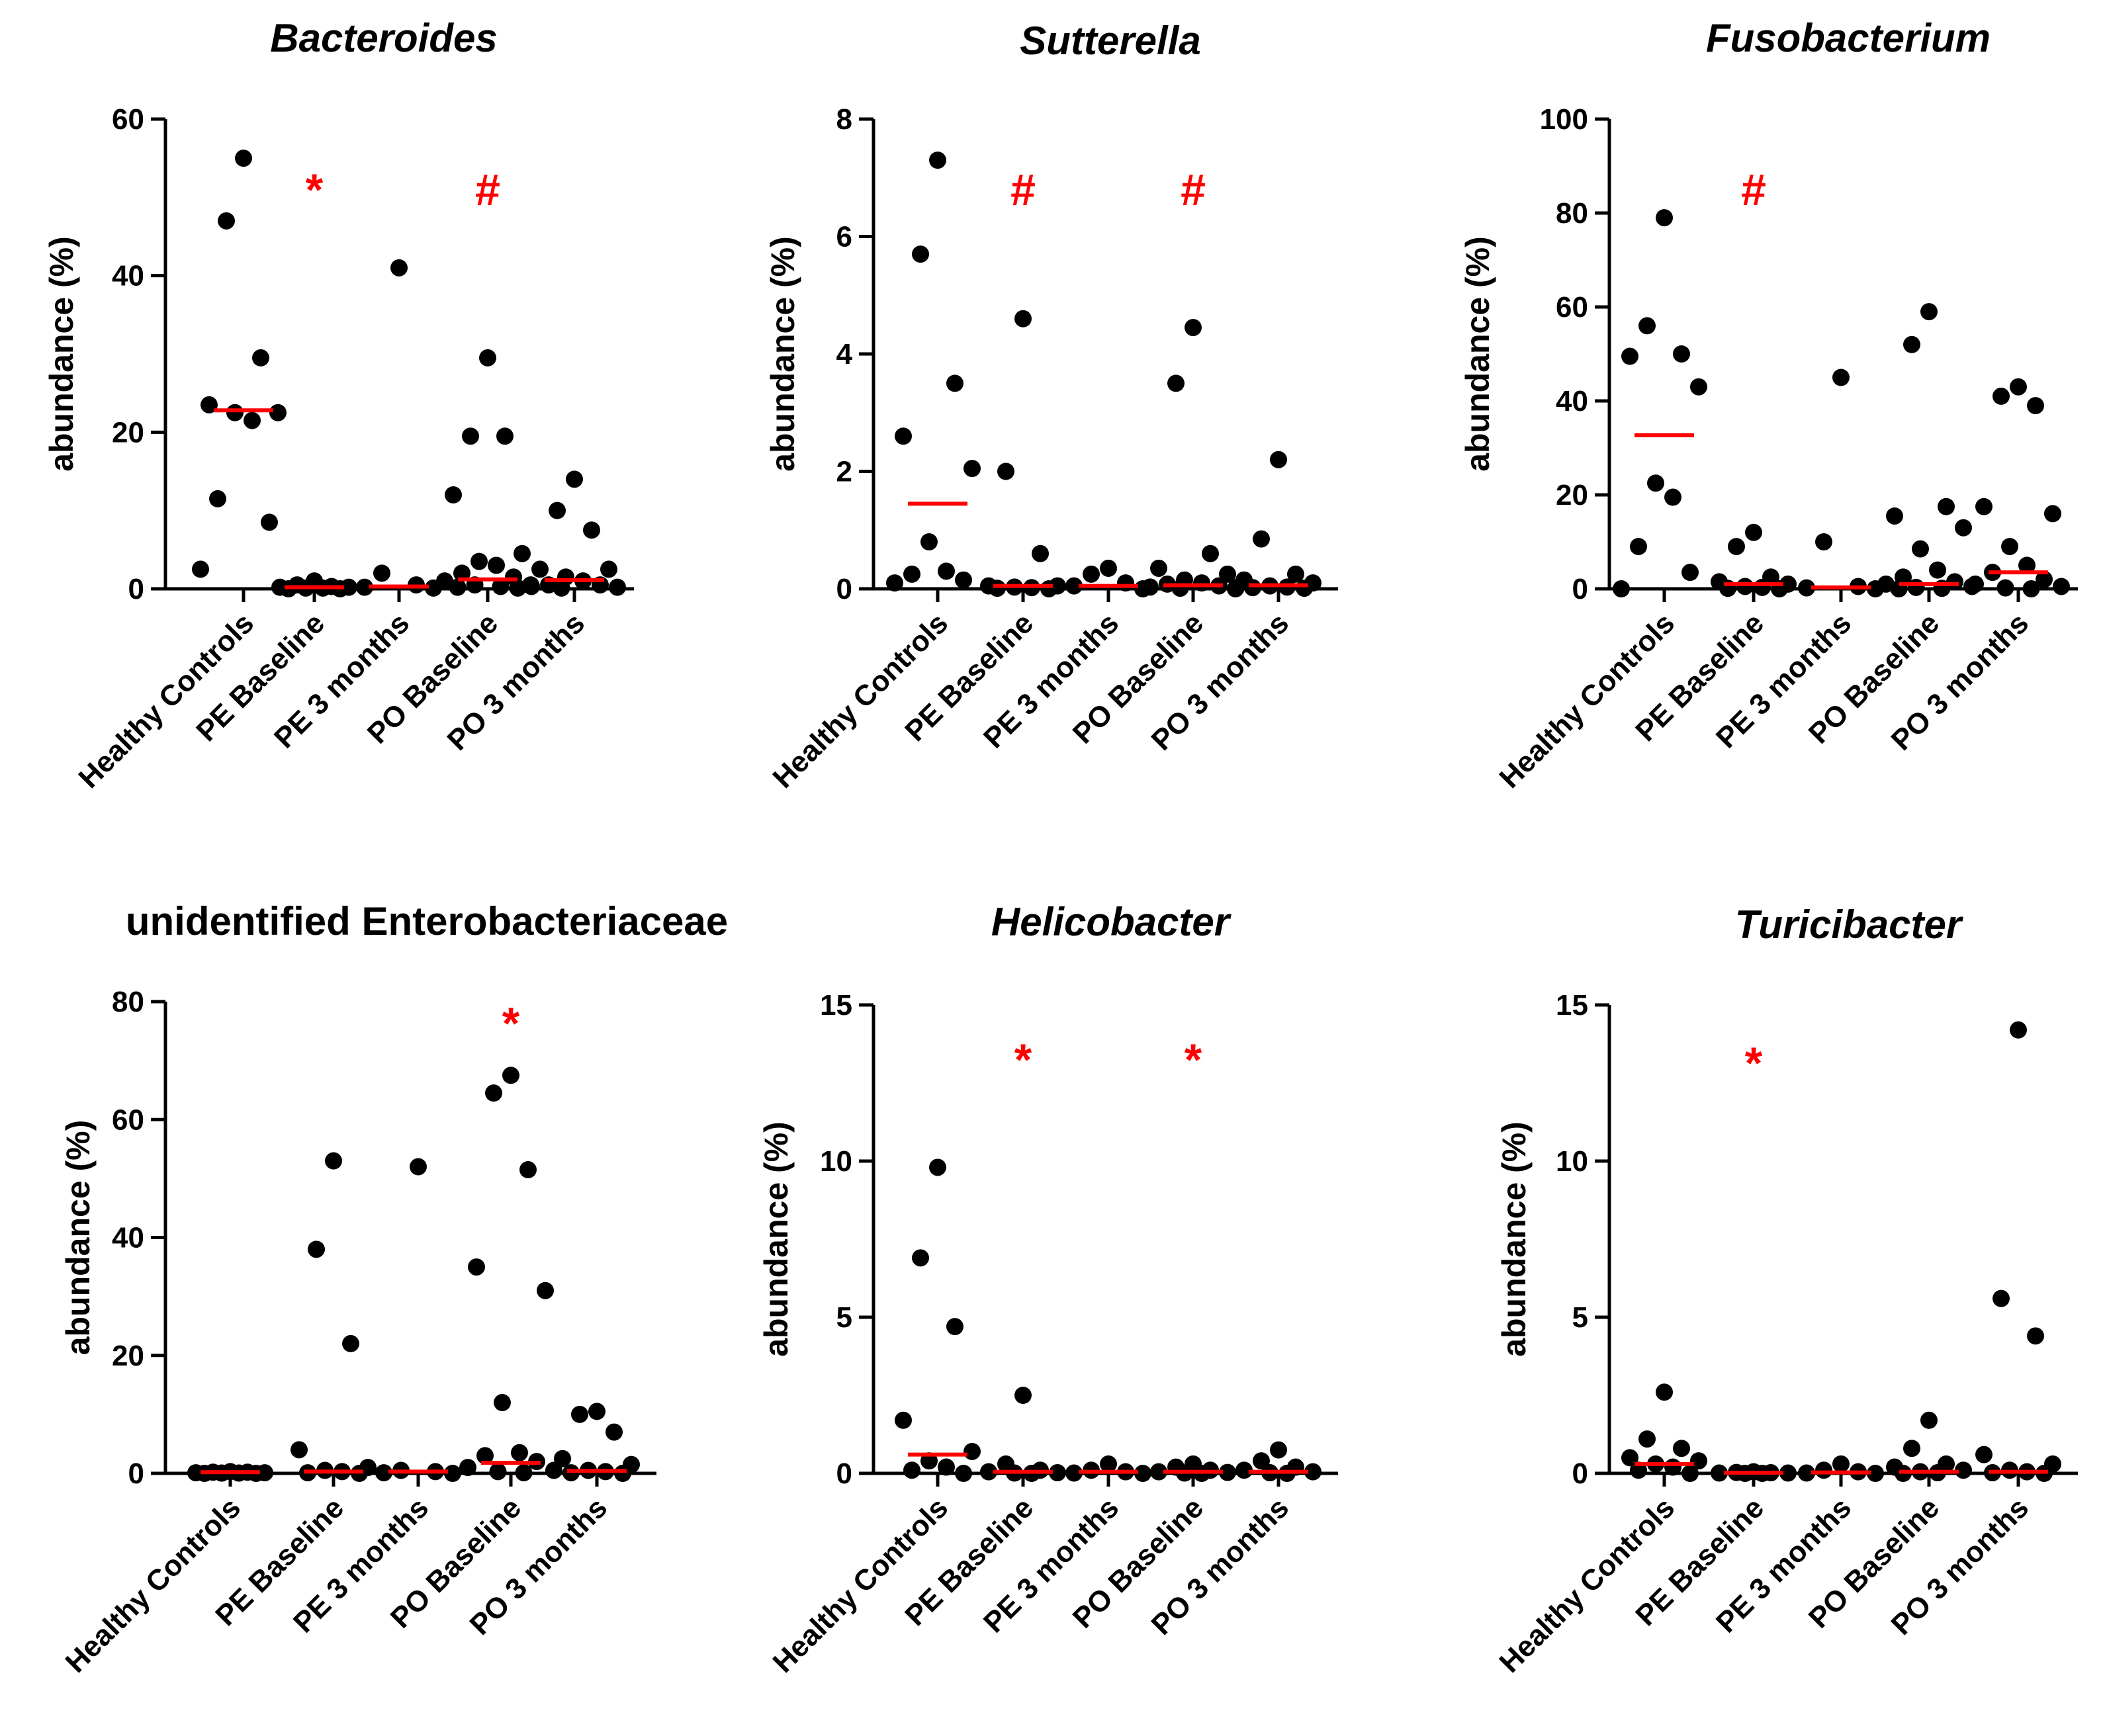 The height and width of the screenshot is (1736, 2105). I want to click on y-tick-label: 10, so click(1572, 1161).